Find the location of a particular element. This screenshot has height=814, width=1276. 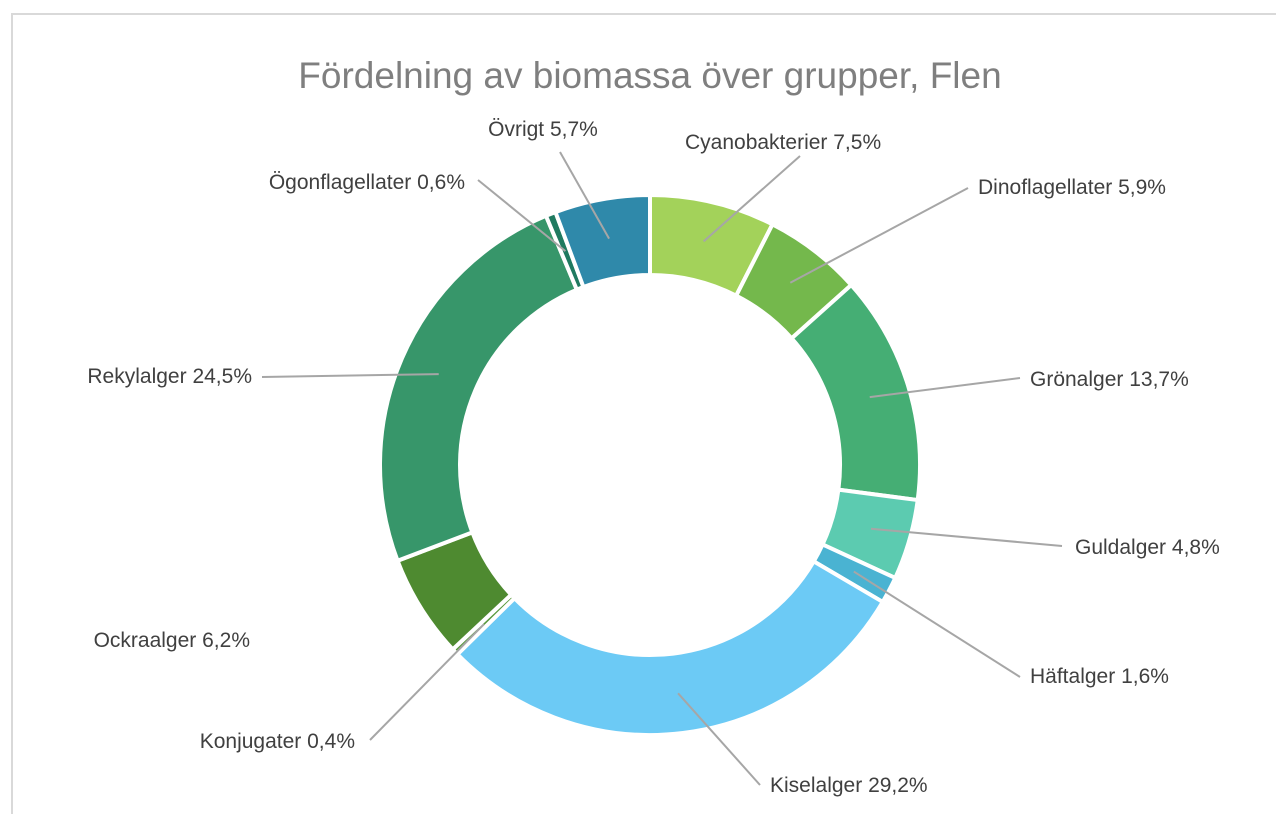

data-label: Häftalger 1,6% is located at coordinates (1099, 676).